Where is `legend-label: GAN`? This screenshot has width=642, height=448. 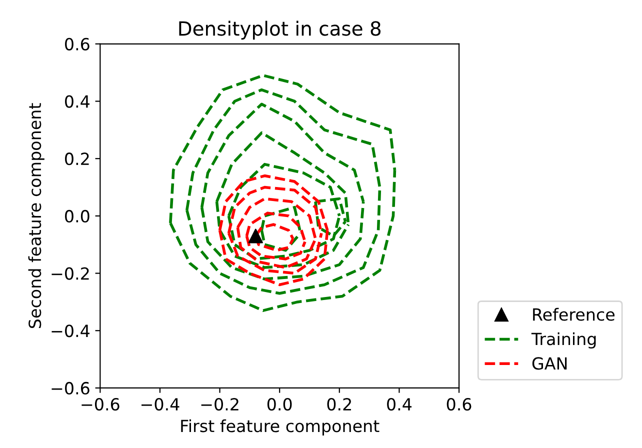 legend-label: GAN is located at coordinates (549, 363).